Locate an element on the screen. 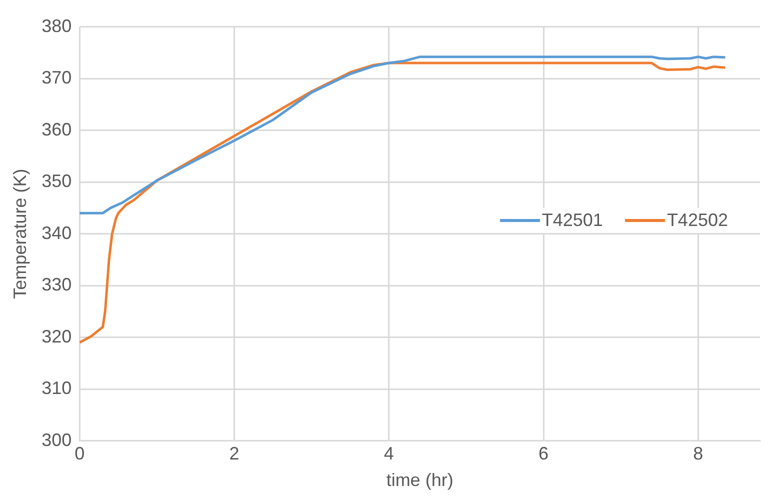 This screenshot has width=770, height=502. y-axis-title: Temperature (K) is located at coordinates (20, 233).